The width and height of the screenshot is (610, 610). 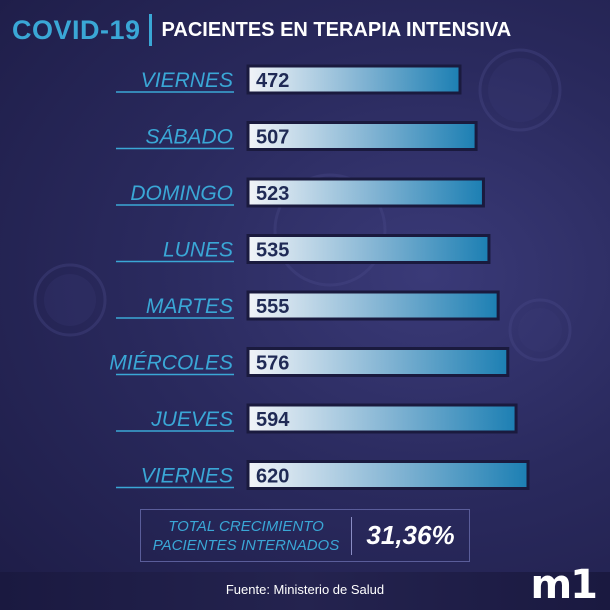 I want to click on day-label: SÁBADO, so click(x=189, y=137).